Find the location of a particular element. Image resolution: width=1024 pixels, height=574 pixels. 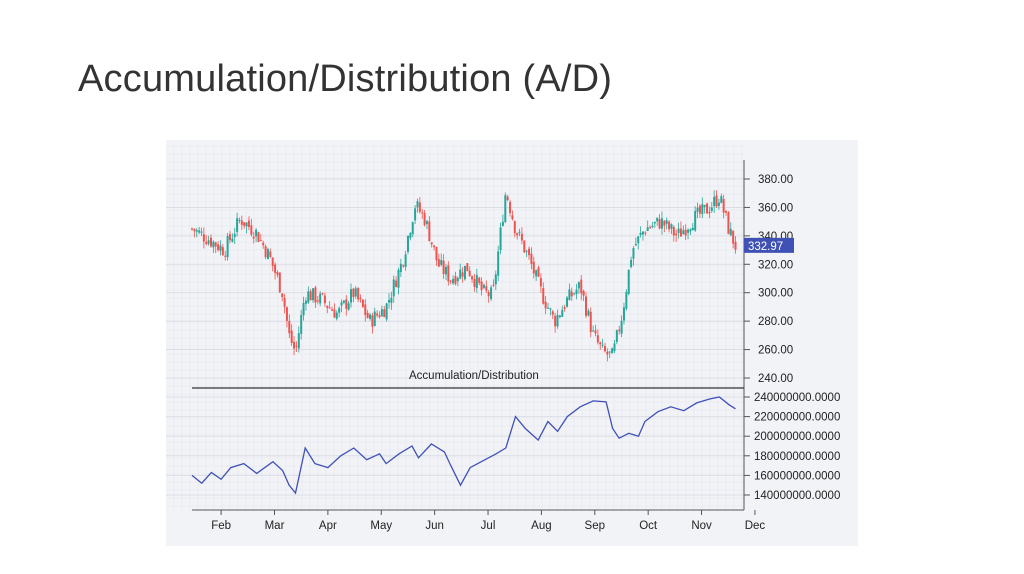

x-tick-label: Mar is located at coordinates (275, 526).